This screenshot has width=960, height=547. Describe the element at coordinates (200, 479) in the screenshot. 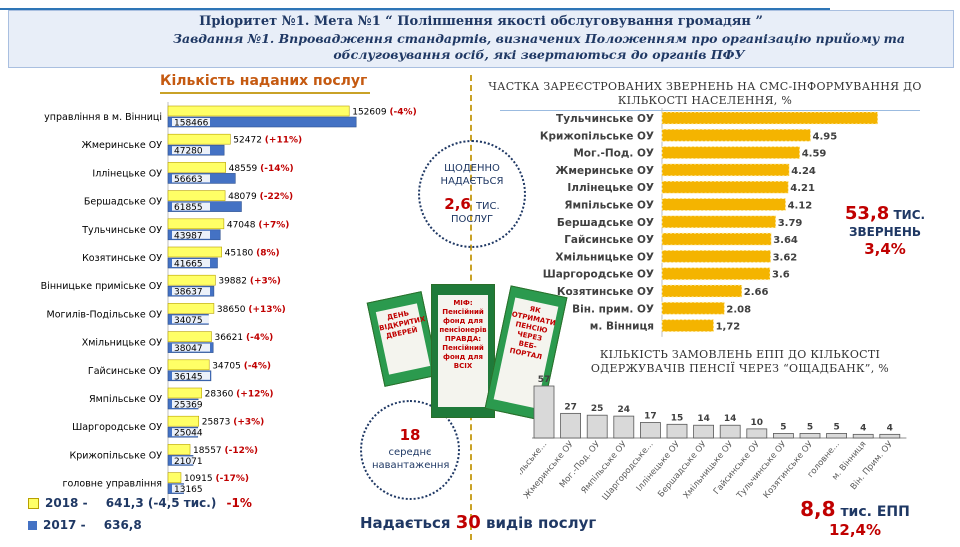

I see `value-2018: 10915` at that location.